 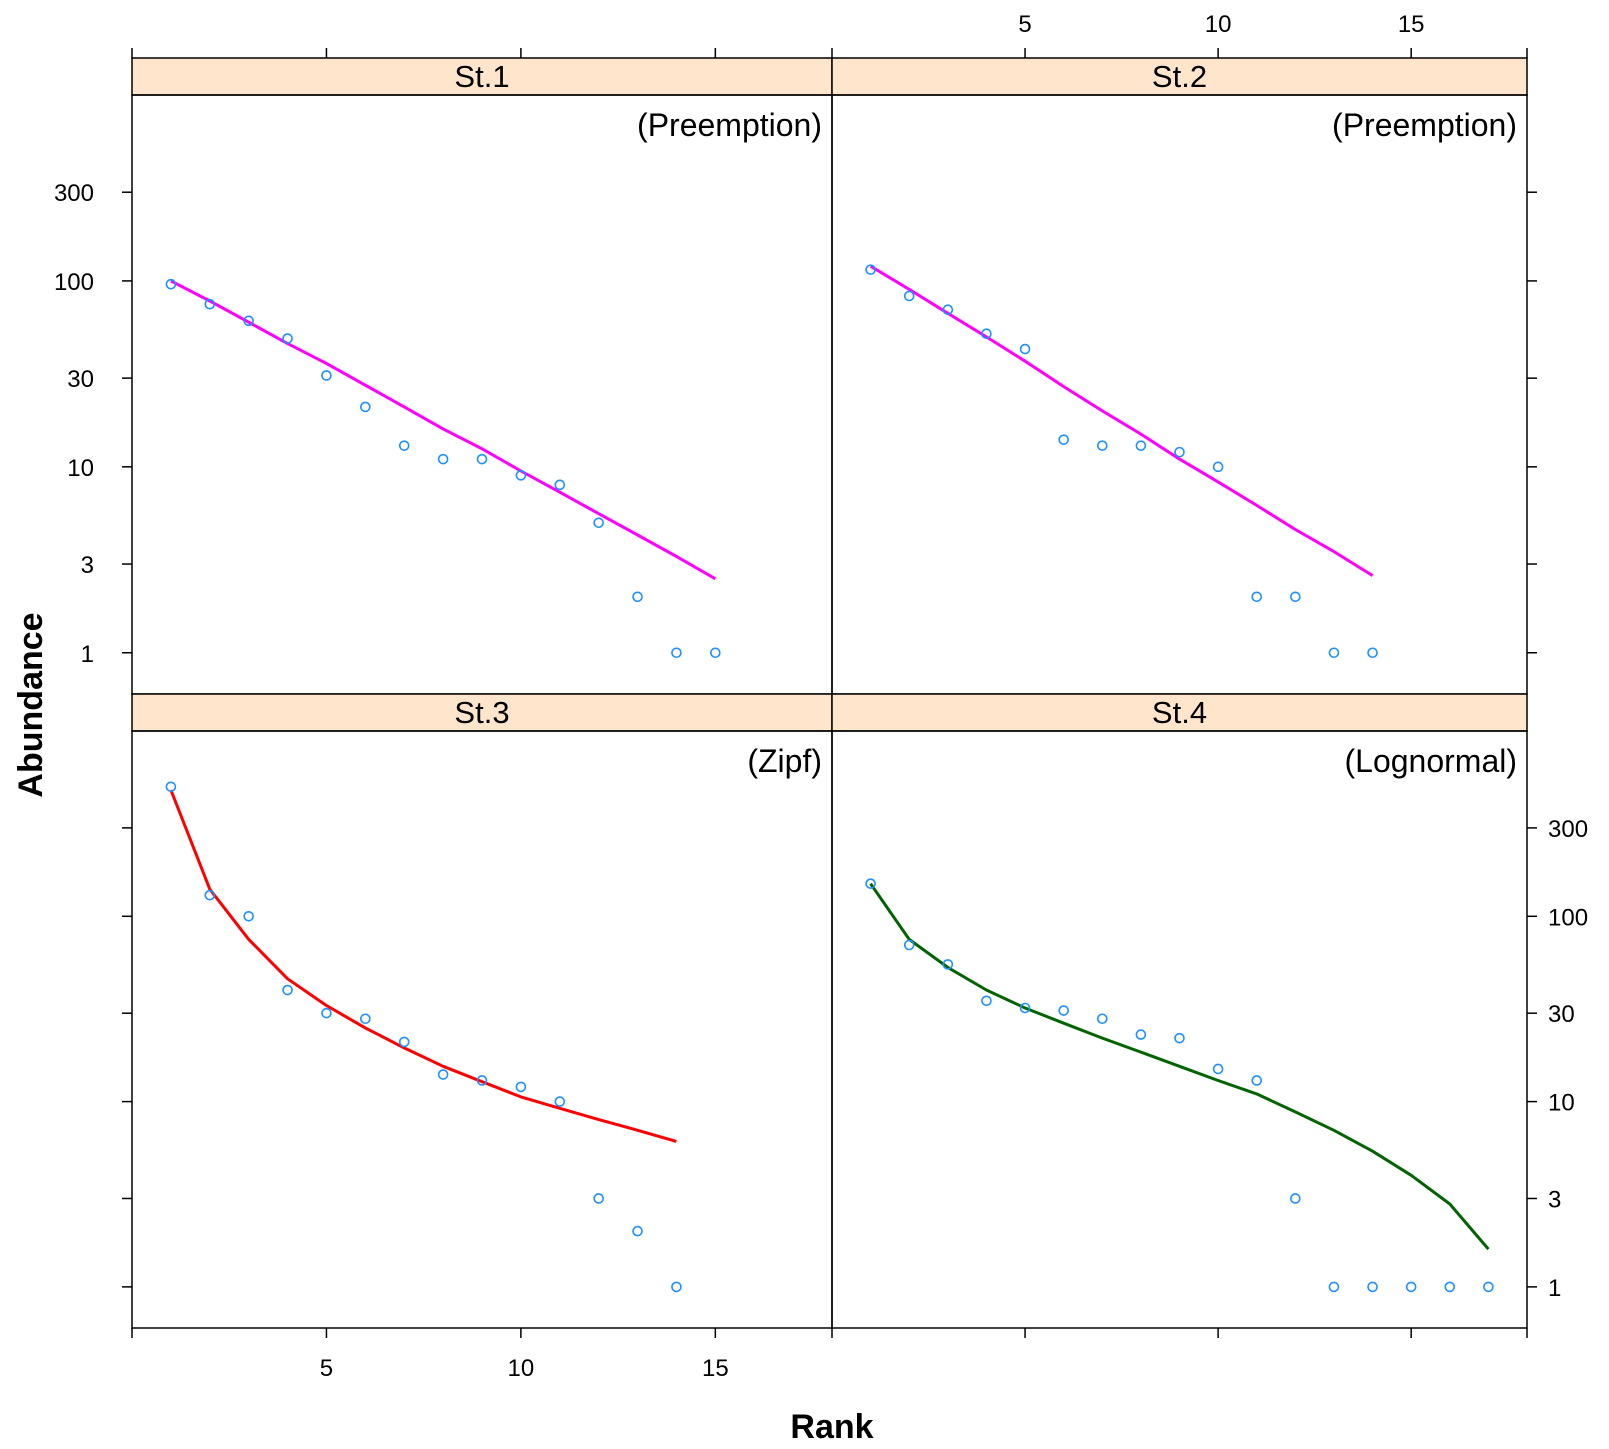 I want to click on model-label: (Lognormal), so click(x=1430, y=761).